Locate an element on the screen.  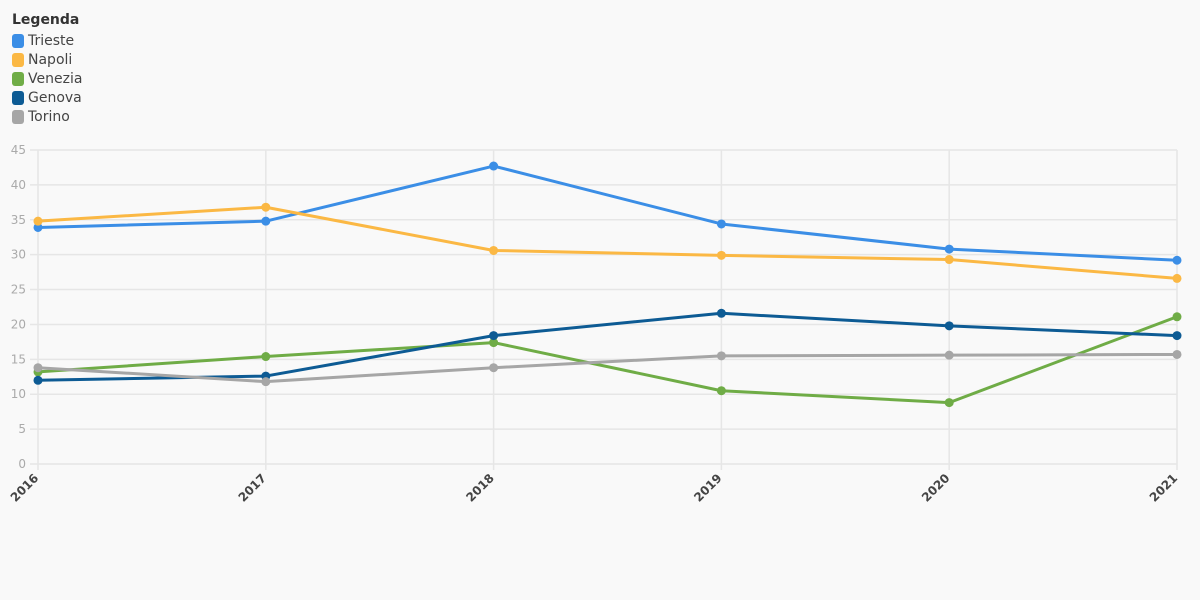
legend: Legenda Trieste Napoli Venezia Genova Torino is located at coordinates (47, 69).